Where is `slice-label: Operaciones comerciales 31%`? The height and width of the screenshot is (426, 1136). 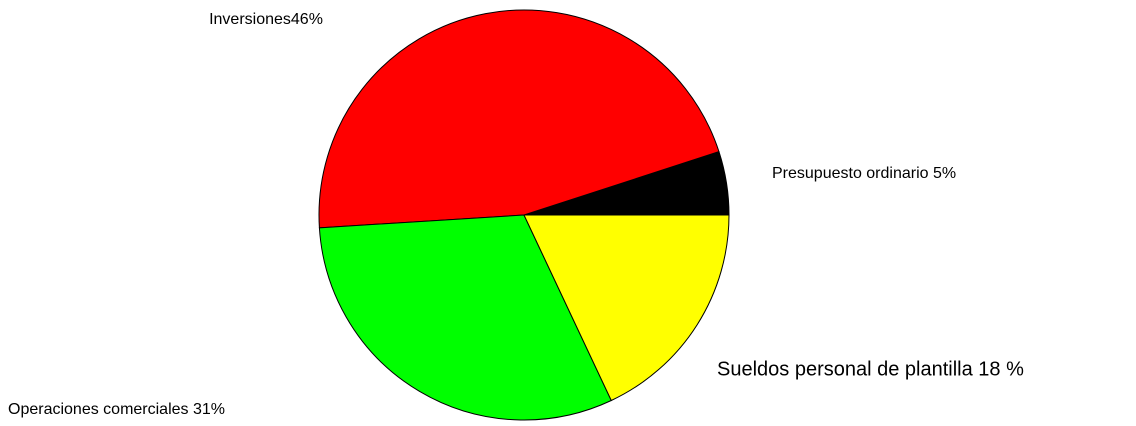 slice-label: Operaciones comerciales 31% is located at coordinates (116, 409).